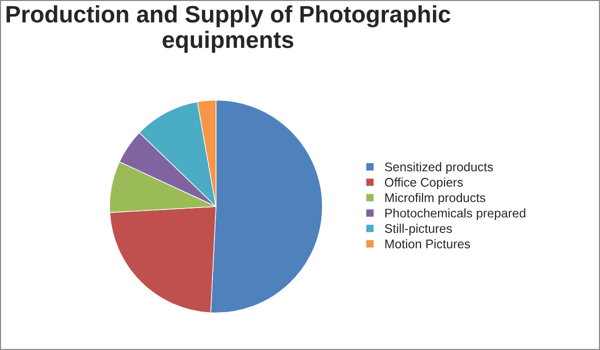 The height and width of the screenshot is (350, 600). I want to click on legend-label: Sensitized products, so click(438, 168).